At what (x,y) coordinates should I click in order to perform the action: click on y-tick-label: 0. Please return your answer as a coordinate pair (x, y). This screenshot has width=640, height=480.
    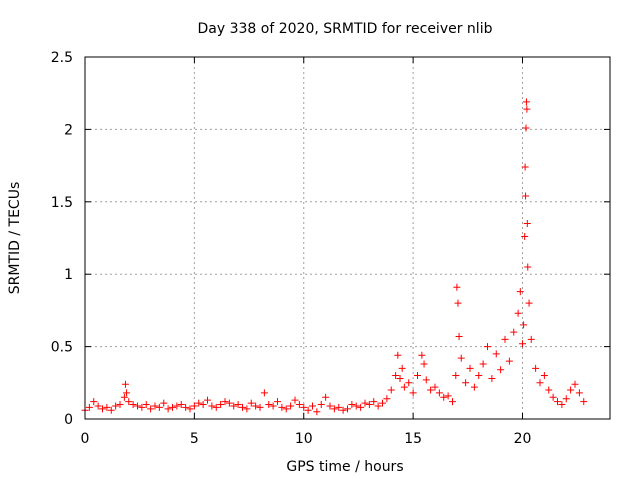
    Looking at the image, I should click on (68, 420).